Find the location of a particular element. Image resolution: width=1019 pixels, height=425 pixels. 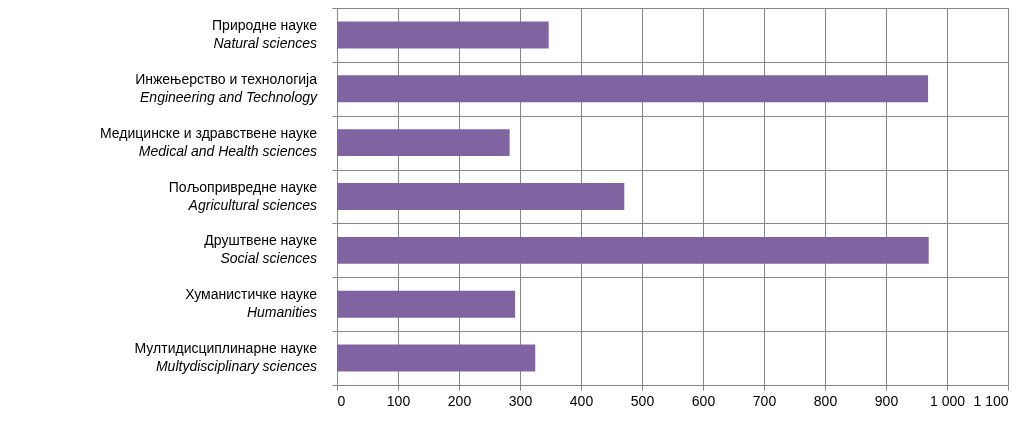

x-tick-label: 700 is located at coordinates (764, 400).